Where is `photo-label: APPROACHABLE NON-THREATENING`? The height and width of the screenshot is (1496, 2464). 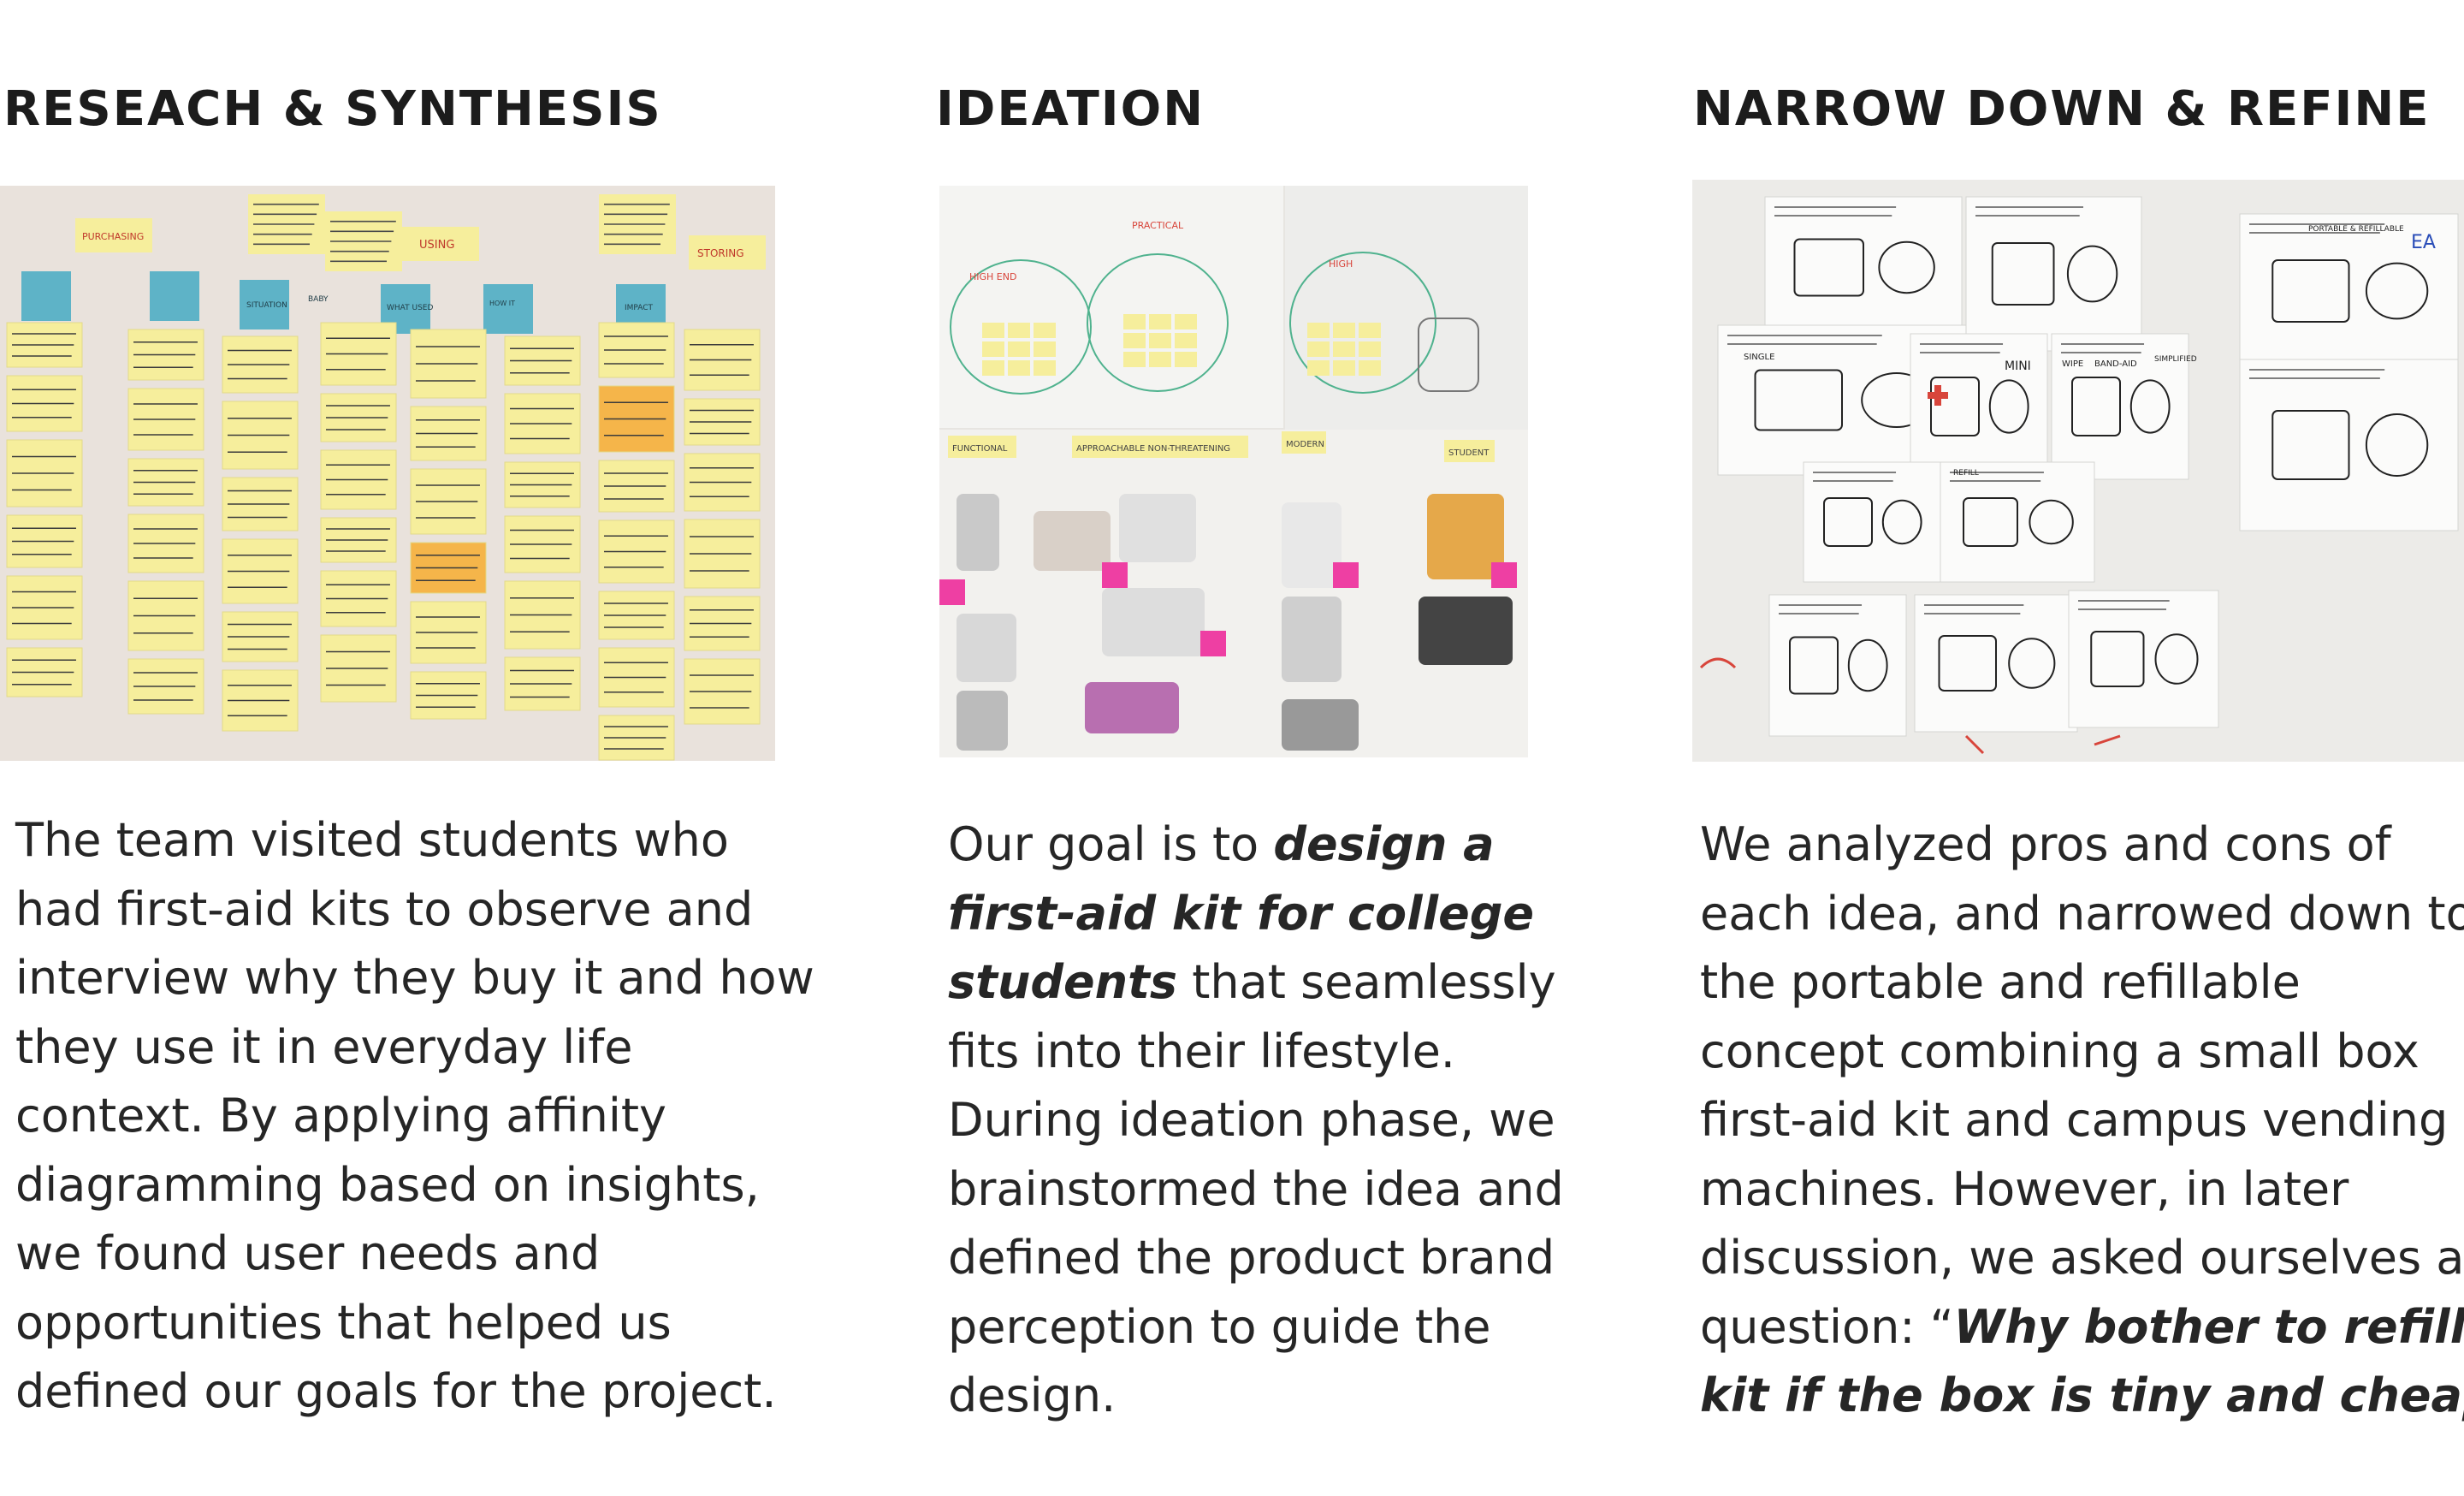 photo-label: APPROACHABLE NON-THREATENING is located at coordinates (1153, 449).